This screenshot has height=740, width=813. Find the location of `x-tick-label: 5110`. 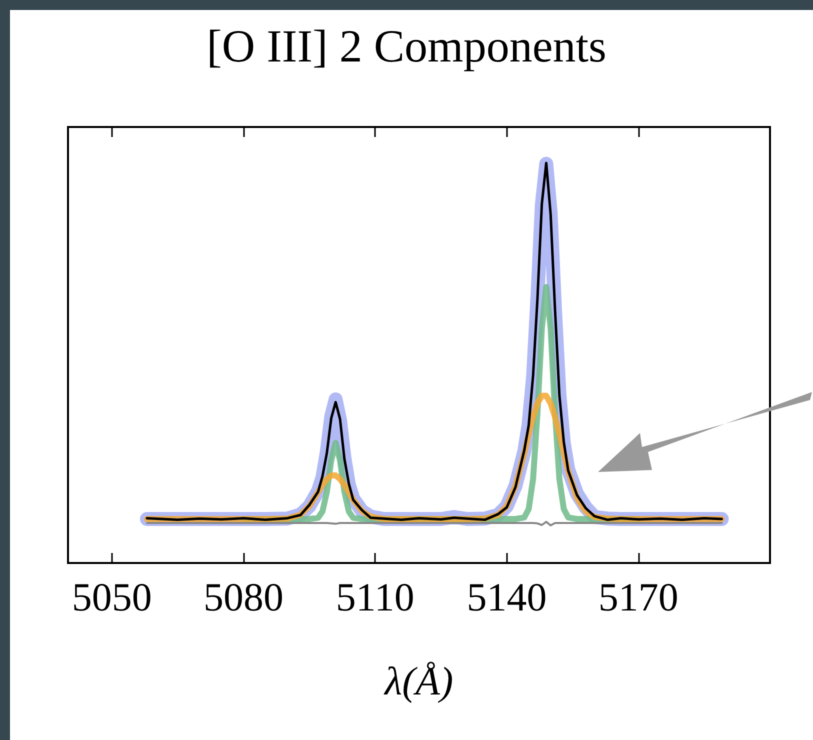

x-tick-label: 5110 is located at coordinates (375, 597).